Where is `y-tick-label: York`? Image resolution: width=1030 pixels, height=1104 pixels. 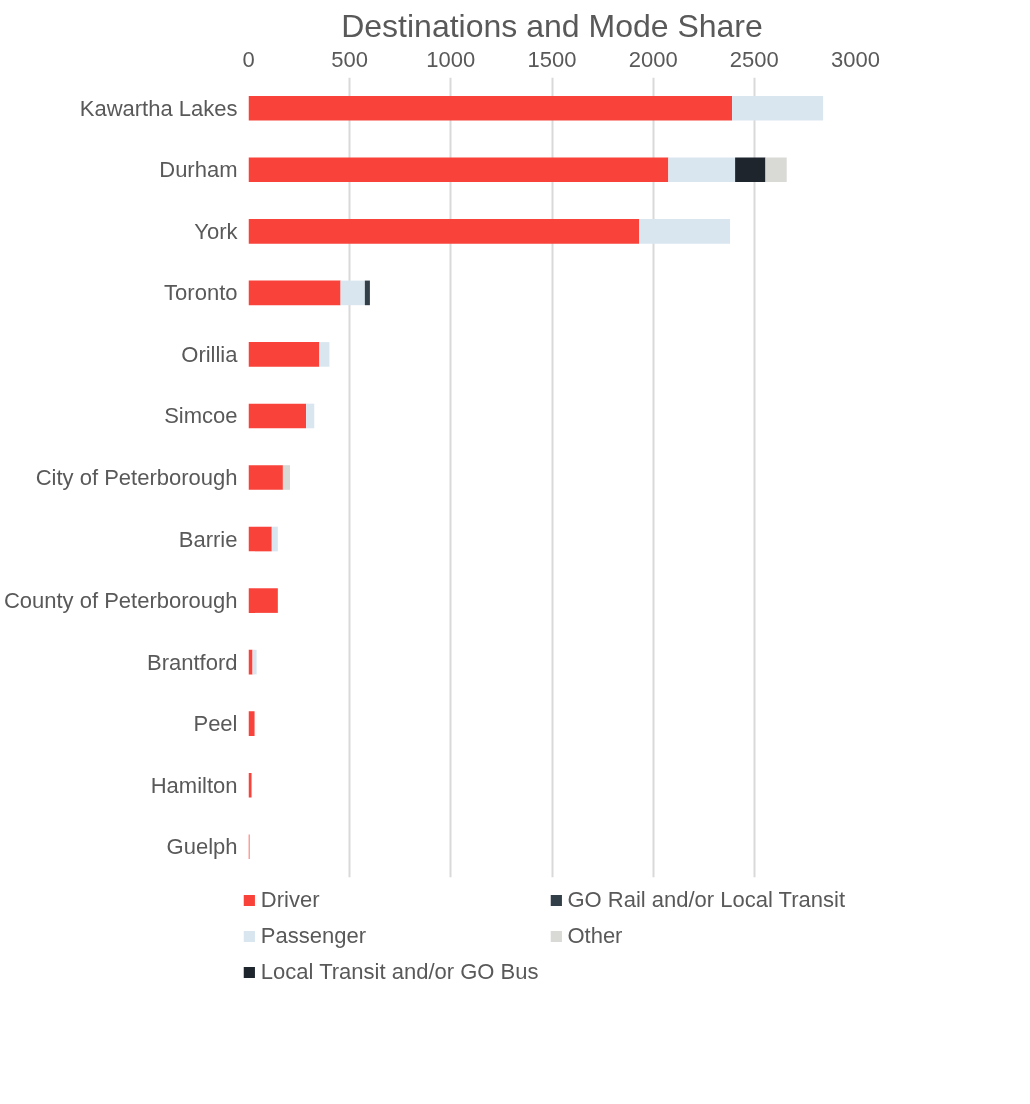
y-tick-label: York is located at coordinates (216, 231).